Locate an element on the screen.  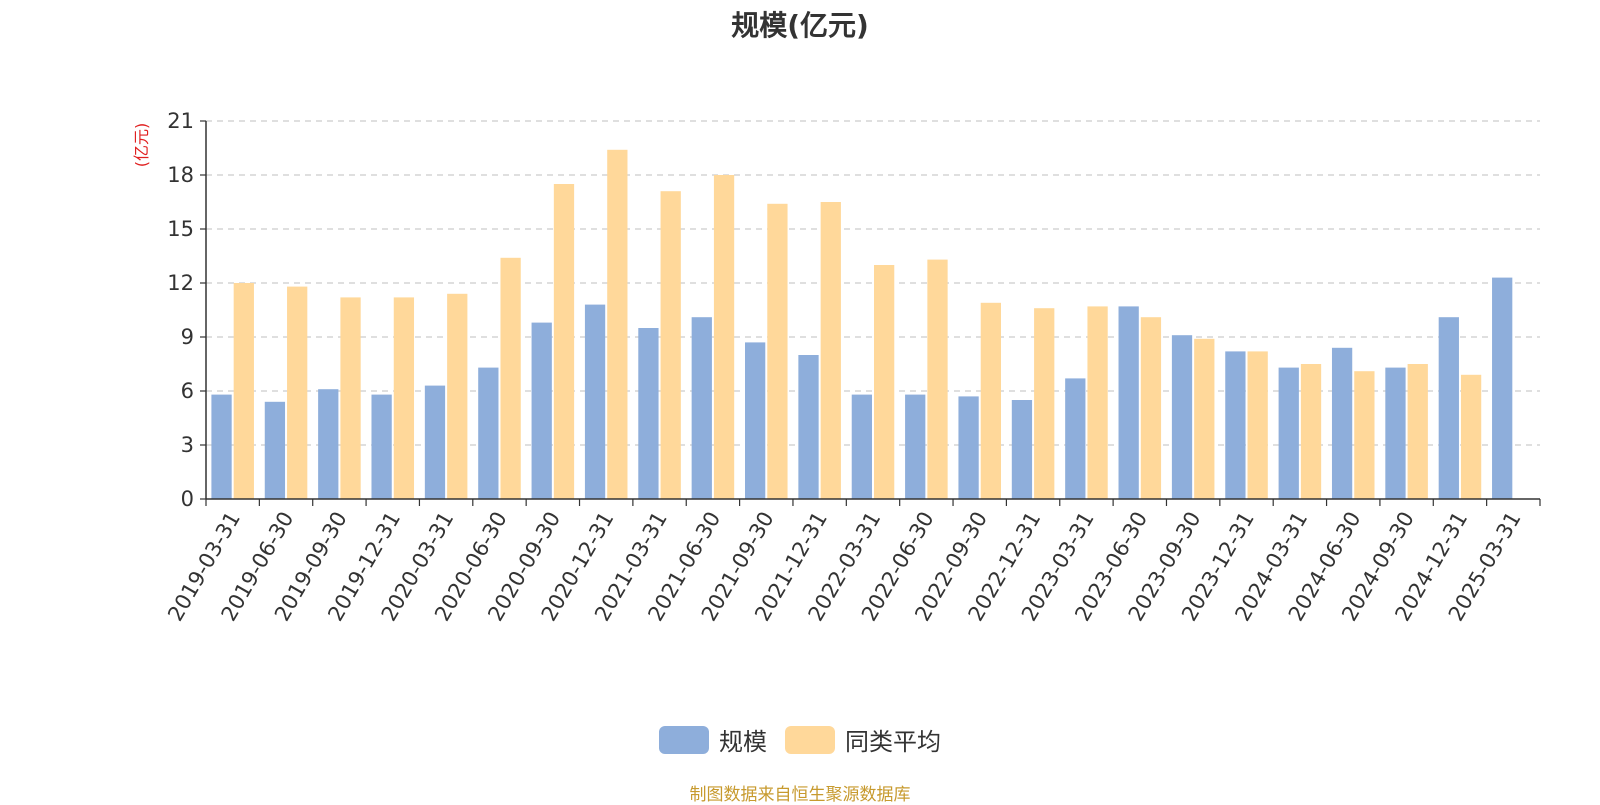
y-axis-title: (亿元) is located at coordinates (141, 145).